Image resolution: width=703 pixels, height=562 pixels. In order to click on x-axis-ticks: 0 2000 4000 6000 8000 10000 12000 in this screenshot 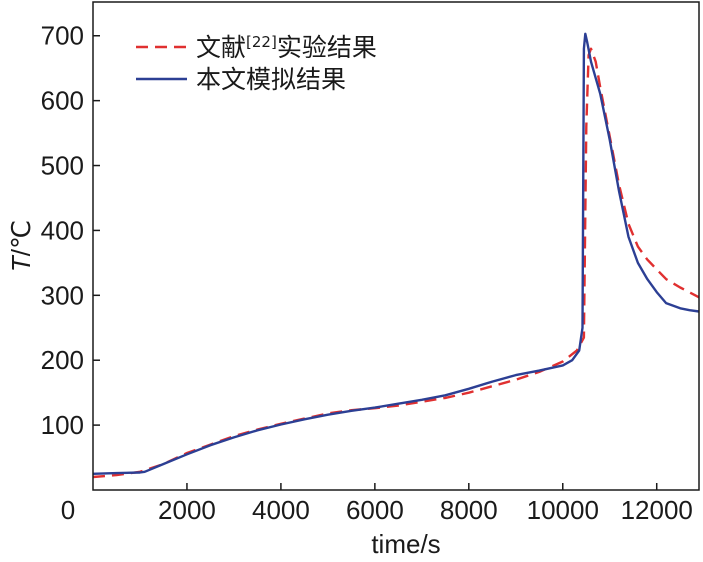, I will do `click(377, 504)`.